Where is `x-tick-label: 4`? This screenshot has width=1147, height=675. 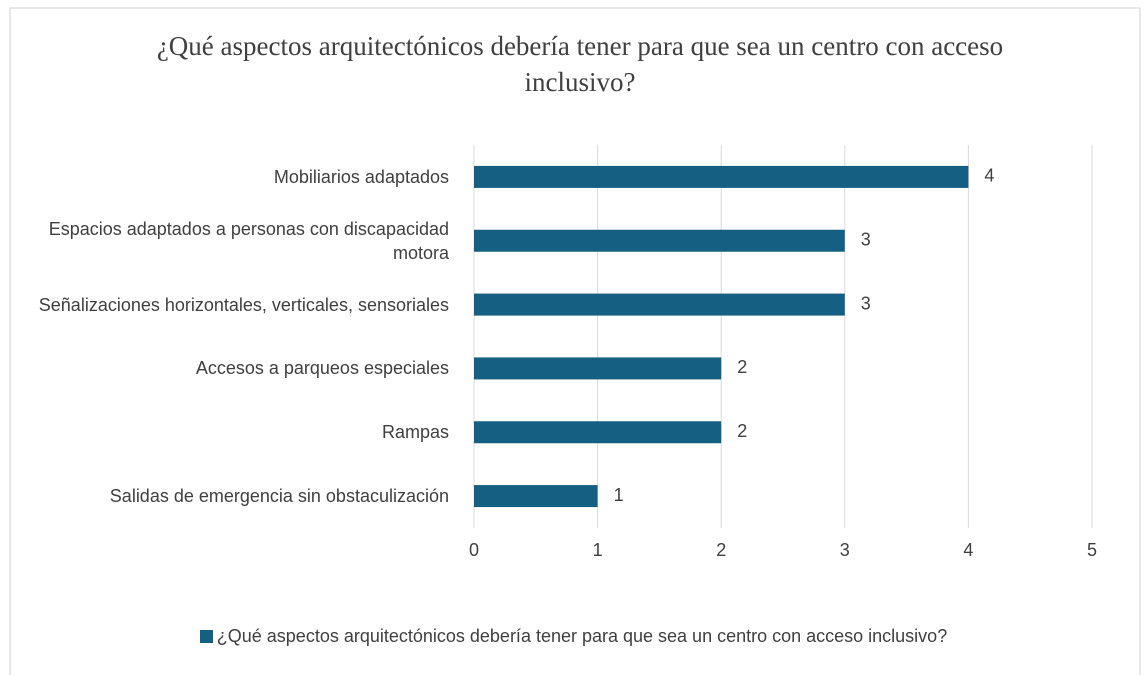
x-tick-label: 4 is located at coordinates (968, 550).